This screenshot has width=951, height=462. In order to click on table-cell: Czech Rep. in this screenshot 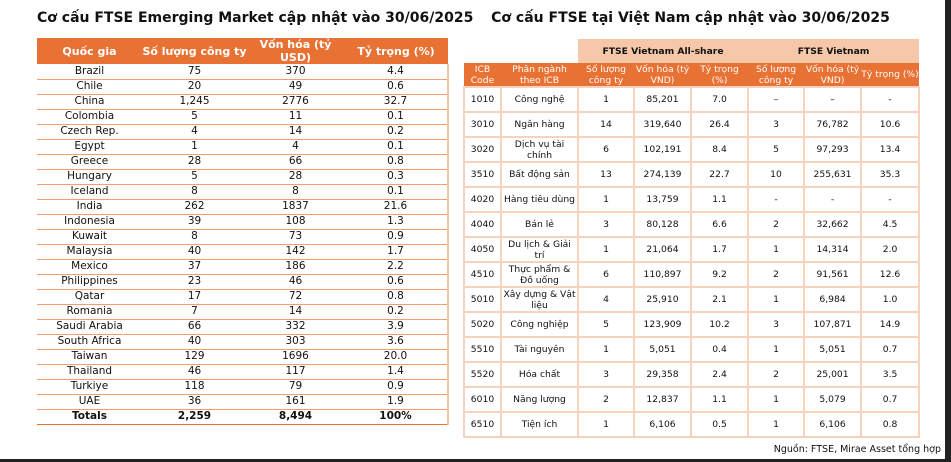, I will do `click(89, 132)`.